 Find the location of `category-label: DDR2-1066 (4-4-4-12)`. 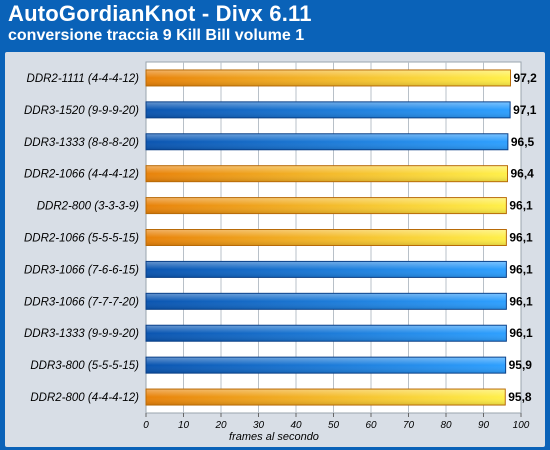

category-label: DDR2-1066 (4-4-4-12) is located at coordinates (81, 175).